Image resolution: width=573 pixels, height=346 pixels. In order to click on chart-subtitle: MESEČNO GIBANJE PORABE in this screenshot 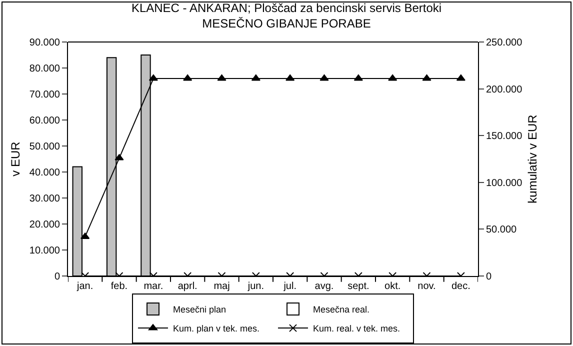, I will do `click(286, 23)`.